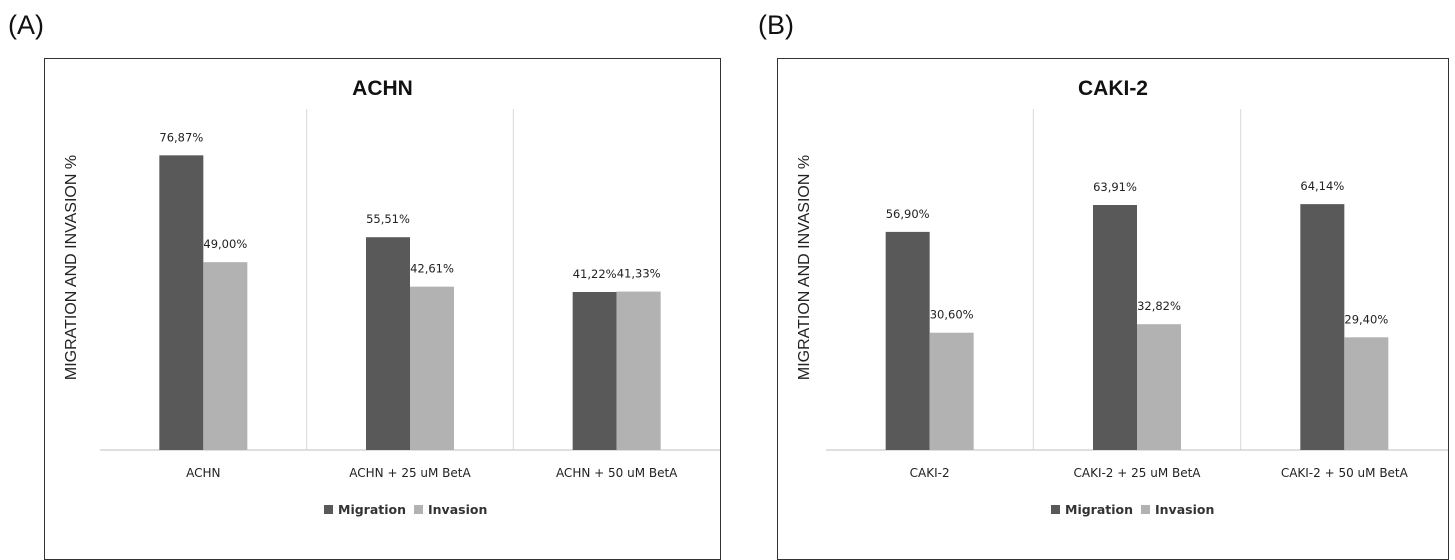 This screenshot has width=1455, height=560. Describe the element at coordinates (181, 137) in the screenshot. I see `data-label: 76,87%` at that location.